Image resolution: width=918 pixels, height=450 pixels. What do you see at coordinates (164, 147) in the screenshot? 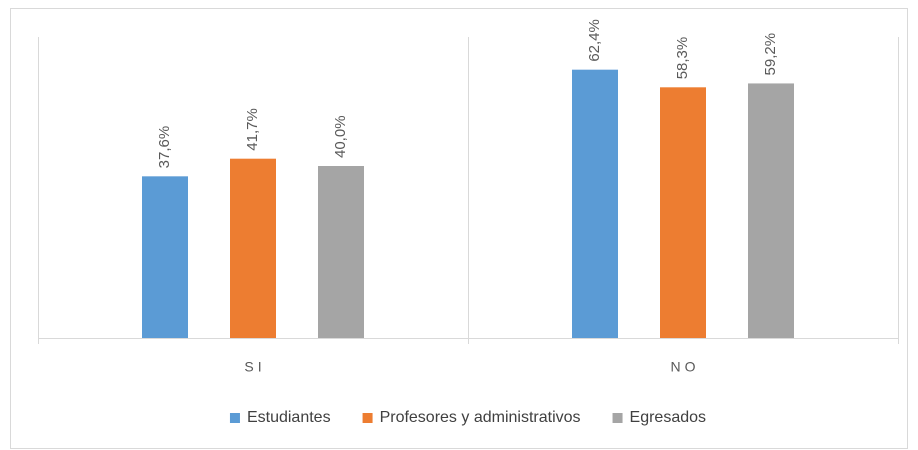
I see `data-label: 37,6%` at bounding box center [164, 147].